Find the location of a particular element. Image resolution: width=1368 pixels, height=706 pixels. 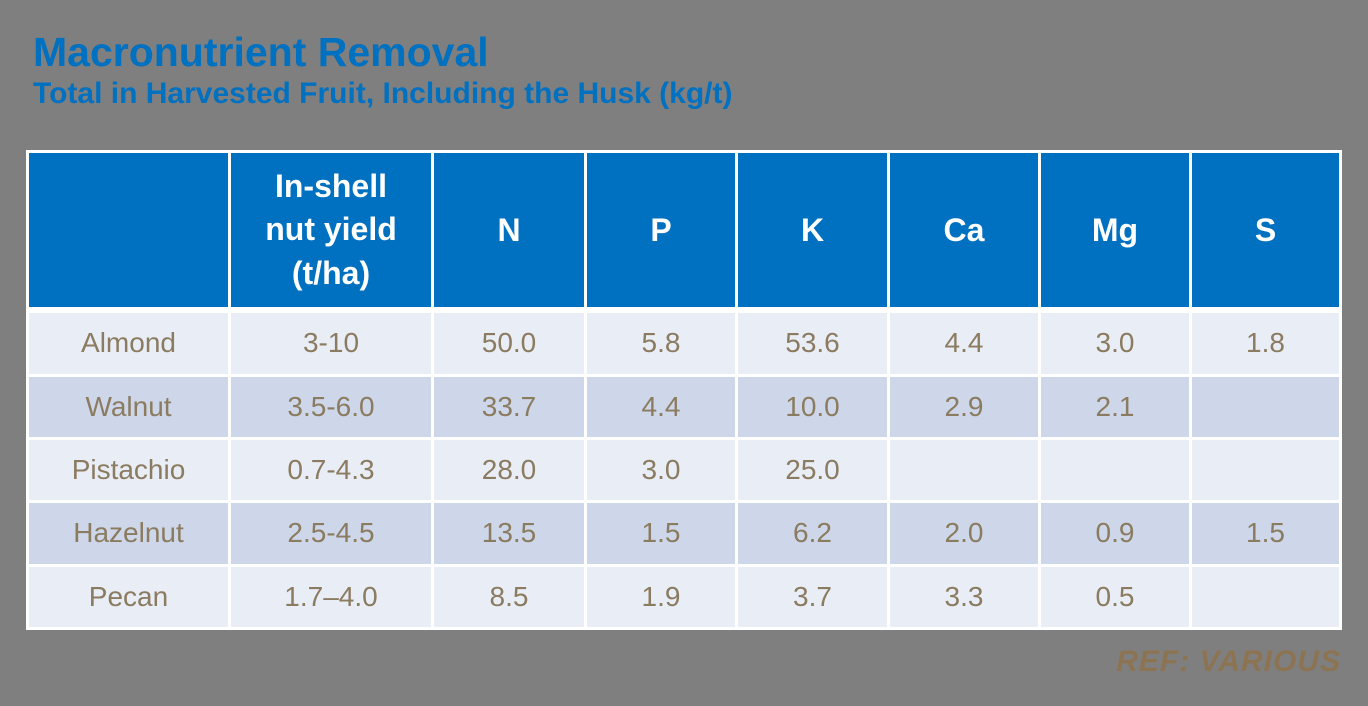

column-header-yield: In-shell nut yield (t/ha) is located at coordinates (331, 232).